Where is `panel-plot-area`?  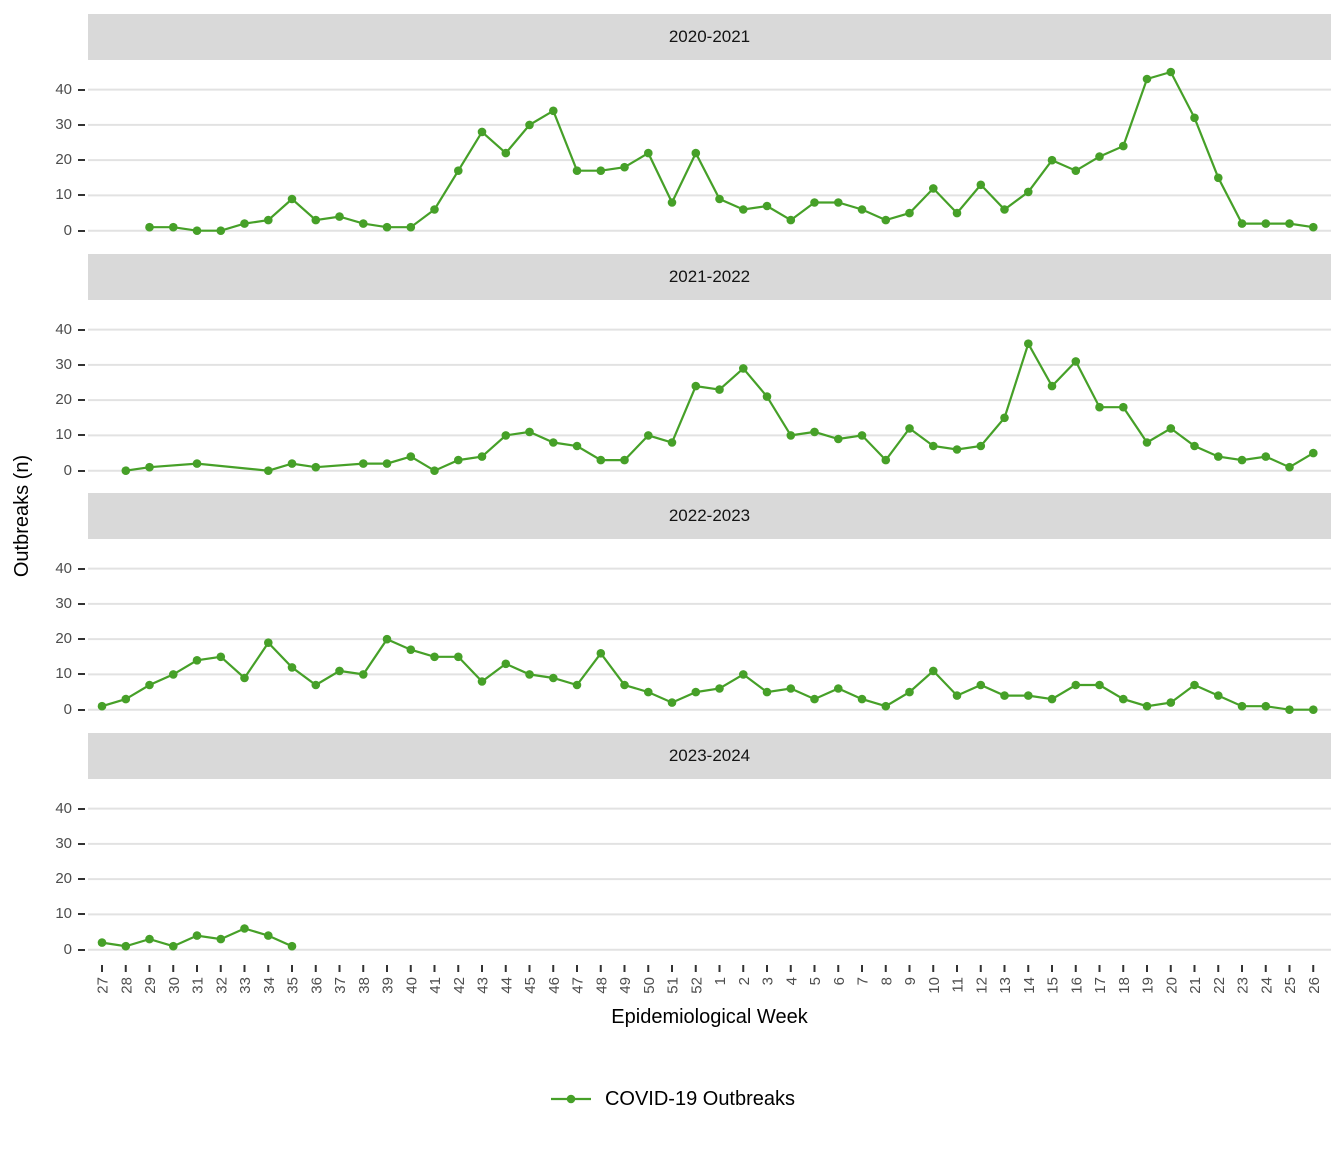 panel-plot-area is located at coordinates (709, 151).